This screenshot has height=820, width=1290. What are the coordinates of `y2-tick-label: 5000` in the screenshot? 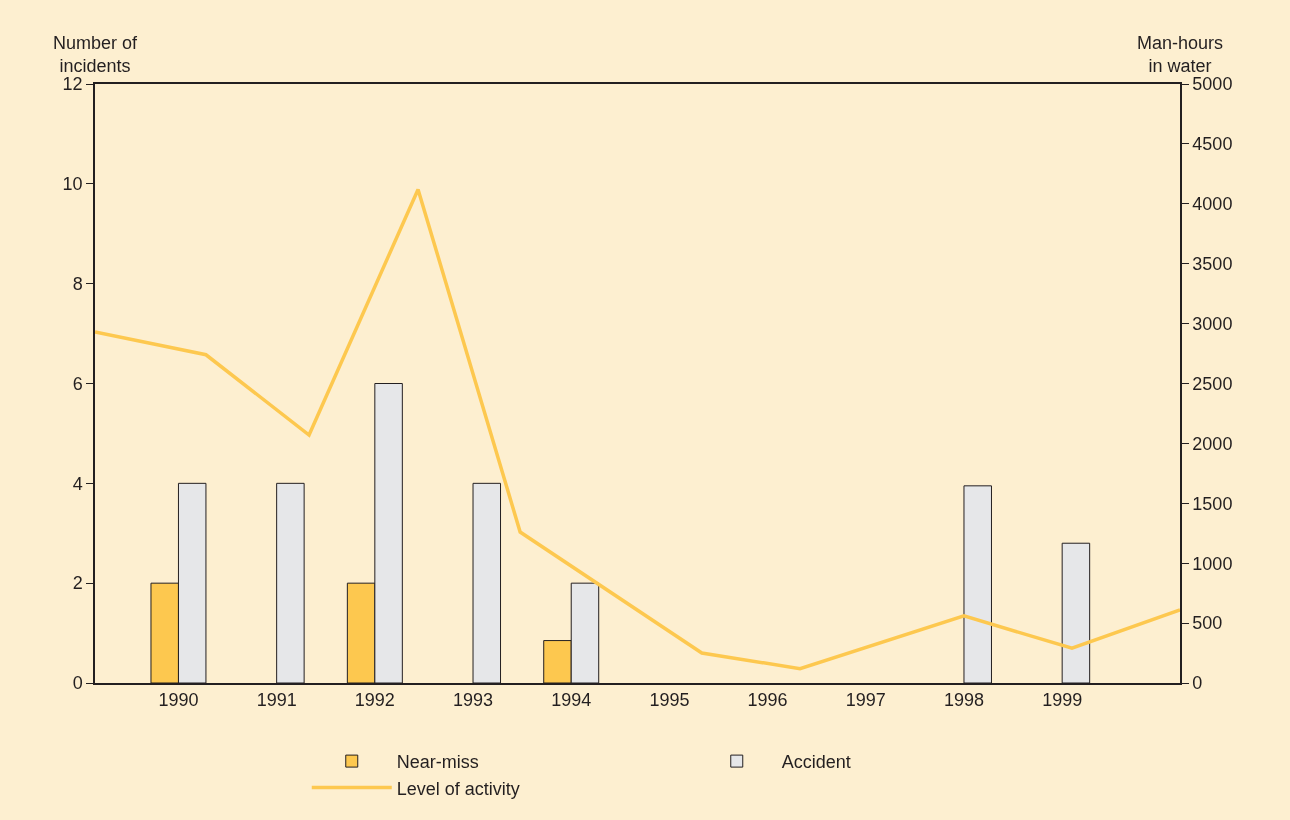 It's located at (1212, 84).